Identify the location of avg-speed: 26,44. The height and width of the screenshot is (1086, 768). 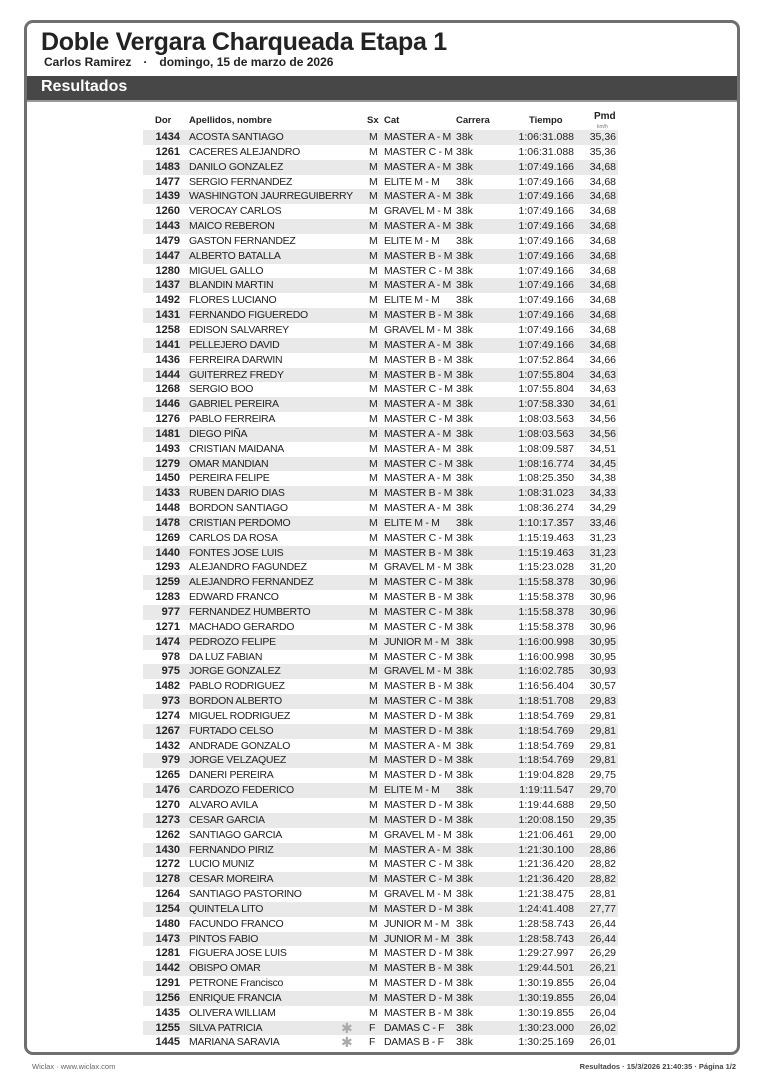
(602, 923).